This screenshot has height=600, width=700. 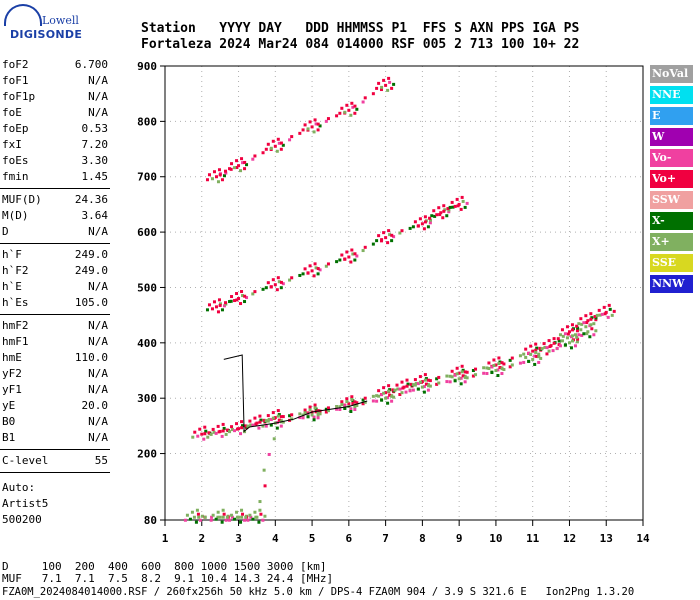 What do you see at coordinates (671, 221) in the screenshot?
I see `legend-item: X-` at bounding box center [671, 221].